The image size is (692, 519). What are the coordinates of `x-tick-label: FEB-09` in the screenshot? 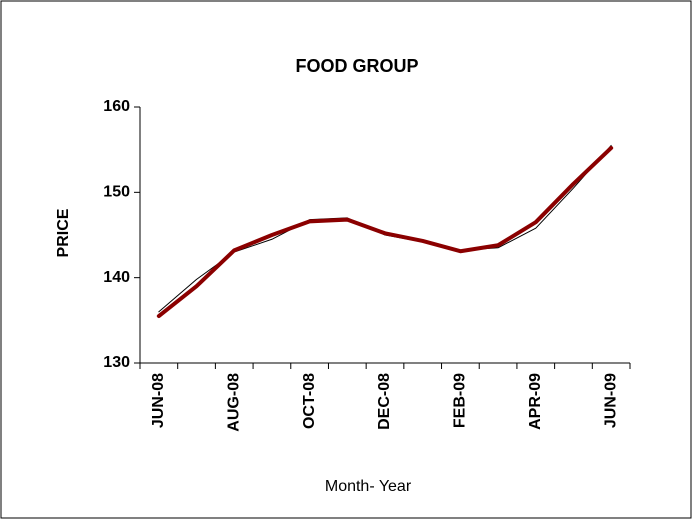 It's located at (460, 400).